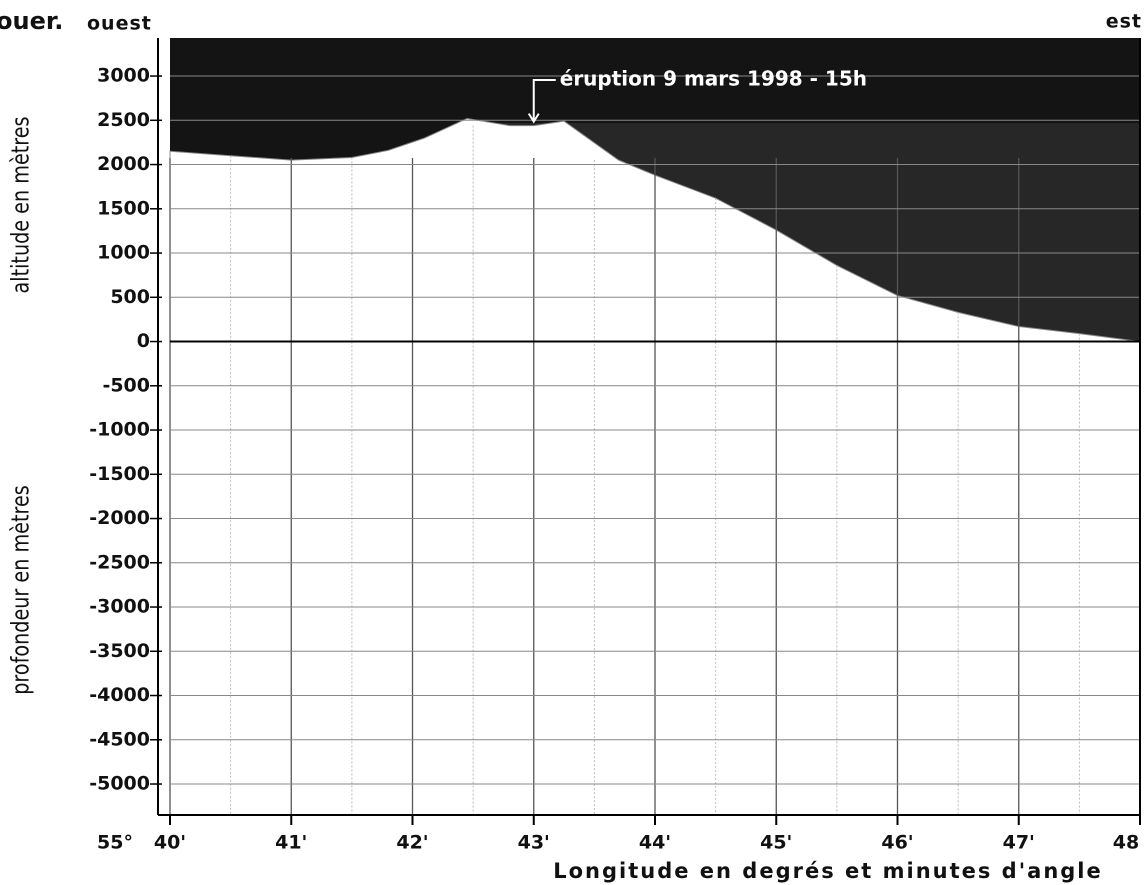  I want to click on x-tick-label: 42', so click(412, 843).